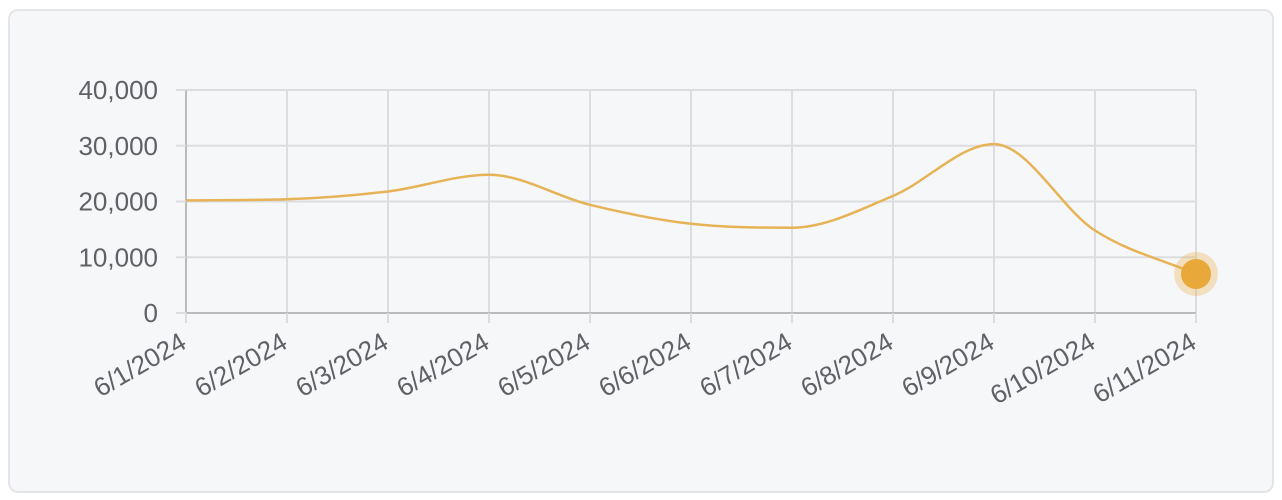 This screenshot has width=1282, height=500. Describe the element at coordinates (1144, 367) in the screenshot. I see `x-tick-label: 6/11/2024` at that location.